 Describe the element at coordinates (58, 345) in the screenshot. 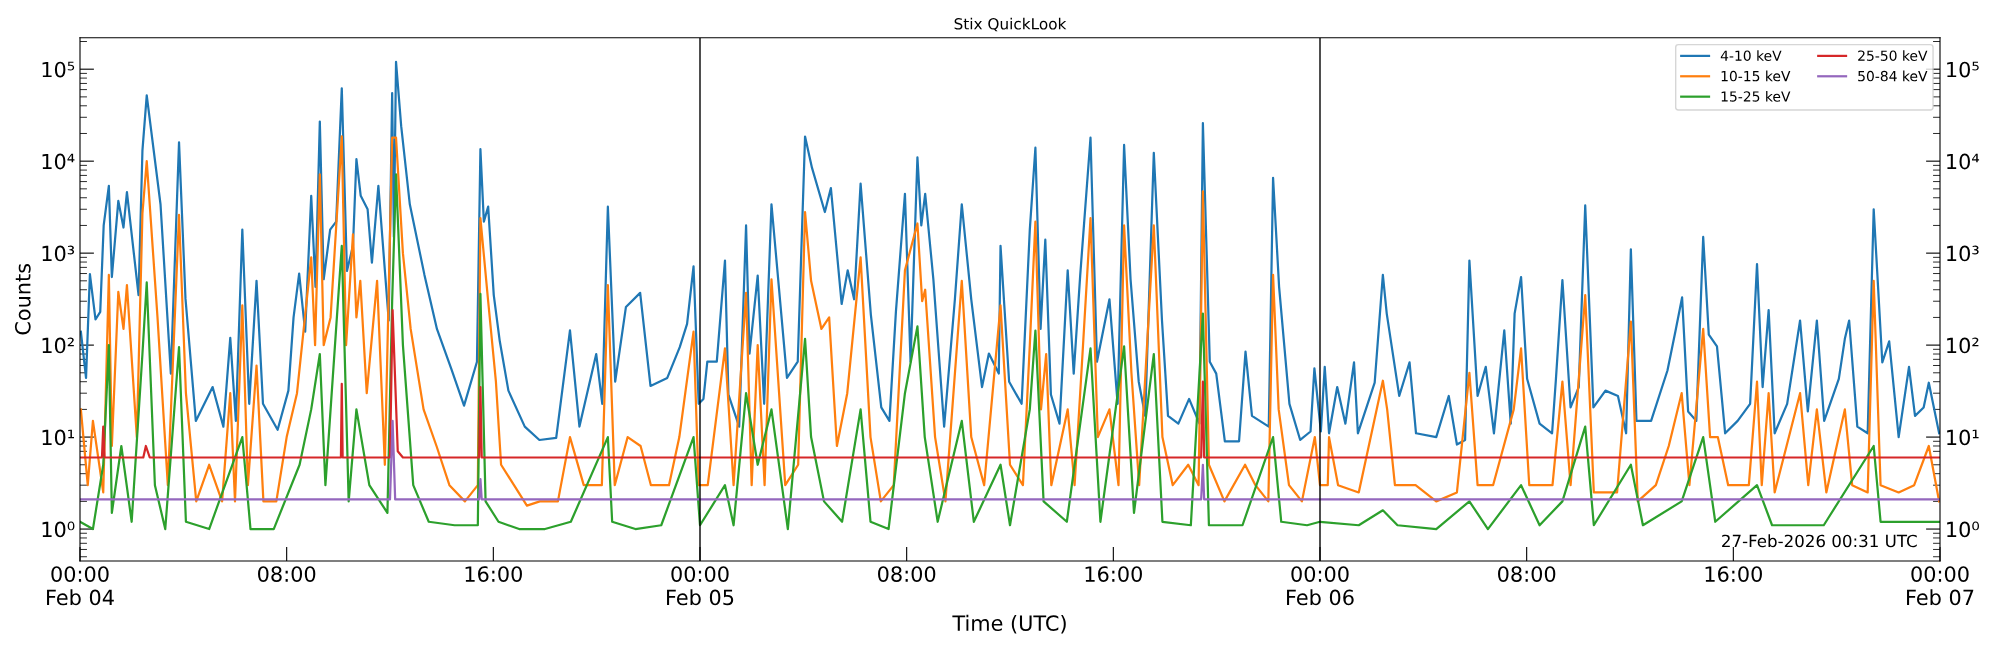

I see `y-tick-label: 10²` at that location.